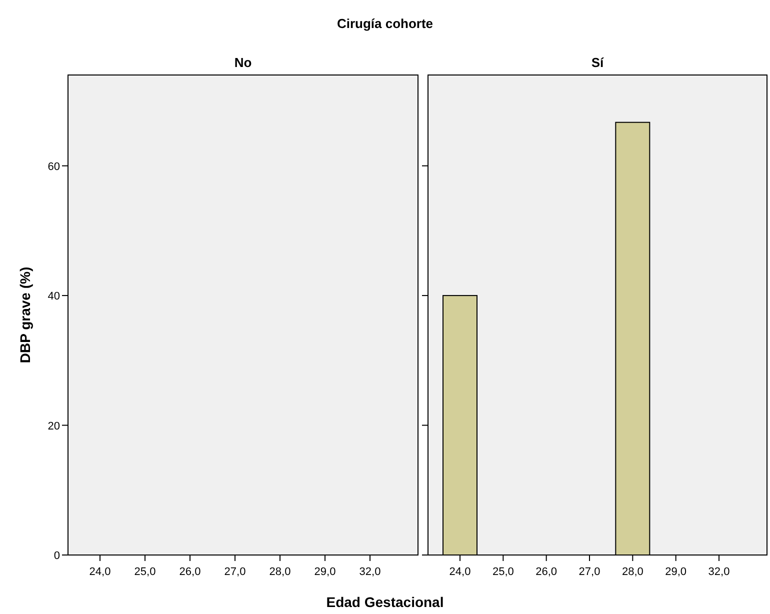 The height and width of the screenshot is (614, 770). I want to click on y-axis-title: DBP grave (%), so click(25, 315).